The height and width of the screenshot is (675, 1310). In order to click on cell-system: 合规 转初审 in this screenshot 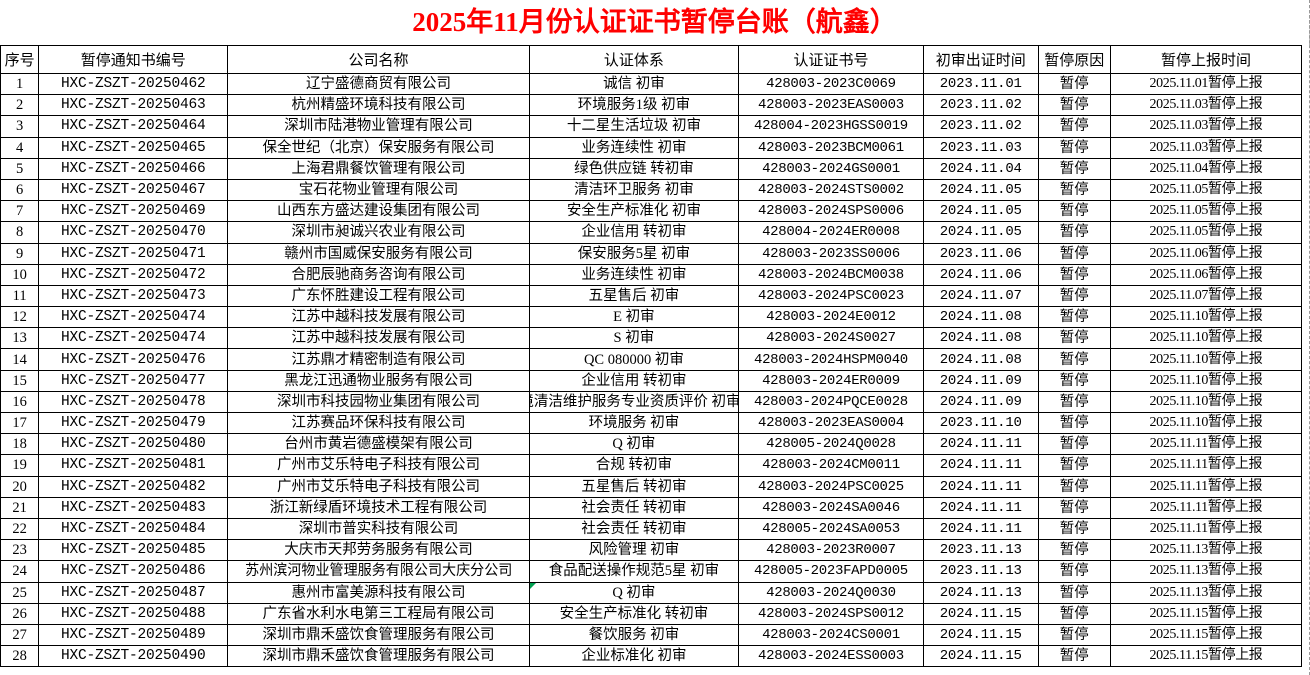, I will do `click(633, 465)`.